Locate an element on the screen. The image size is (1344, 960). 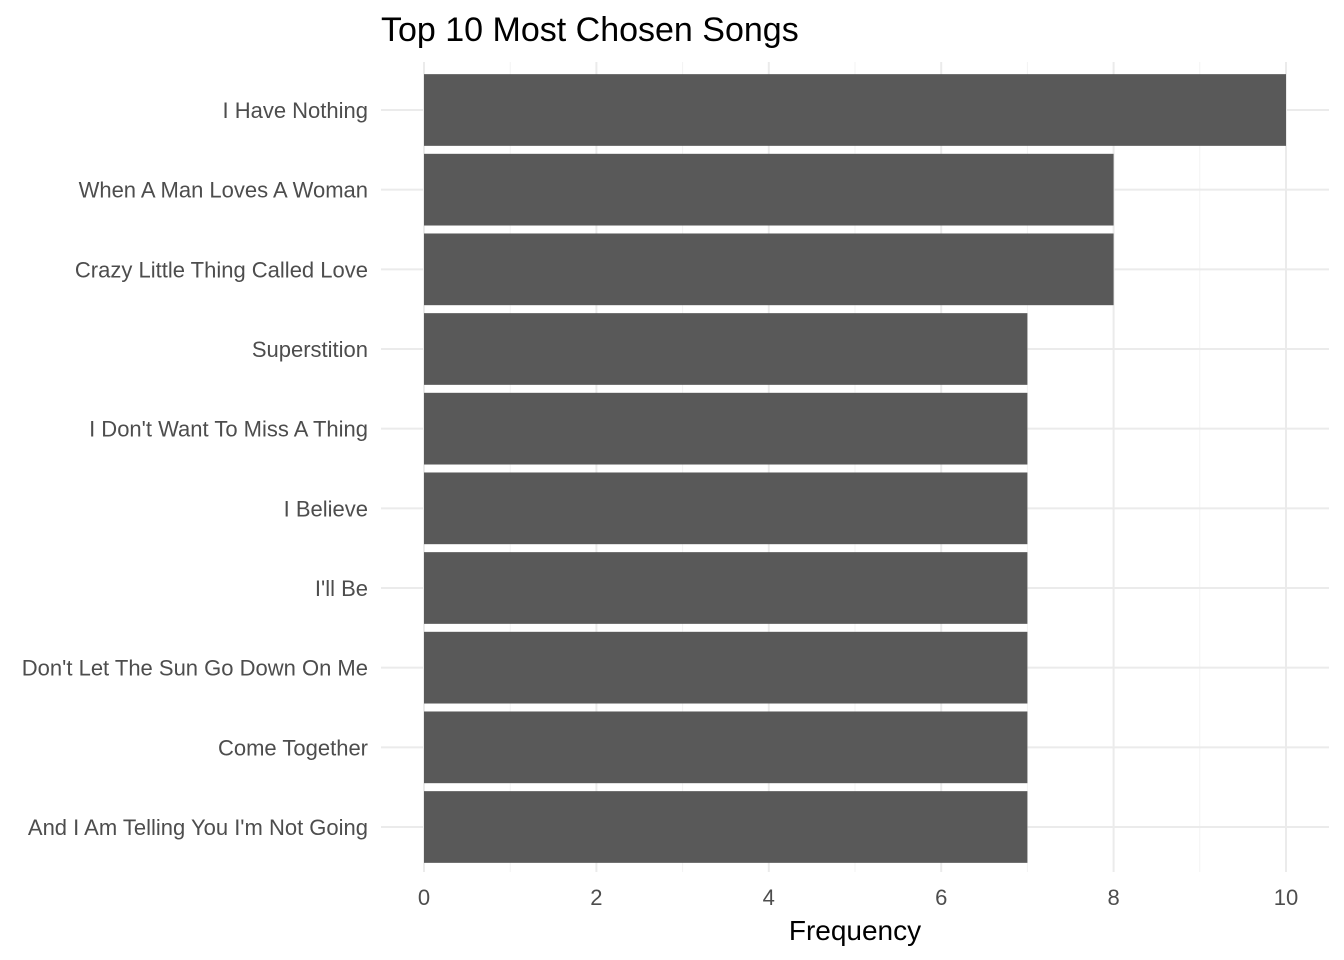
category-label: And I Am Telling You I'm Not Going is located at coordinates (198, 827).